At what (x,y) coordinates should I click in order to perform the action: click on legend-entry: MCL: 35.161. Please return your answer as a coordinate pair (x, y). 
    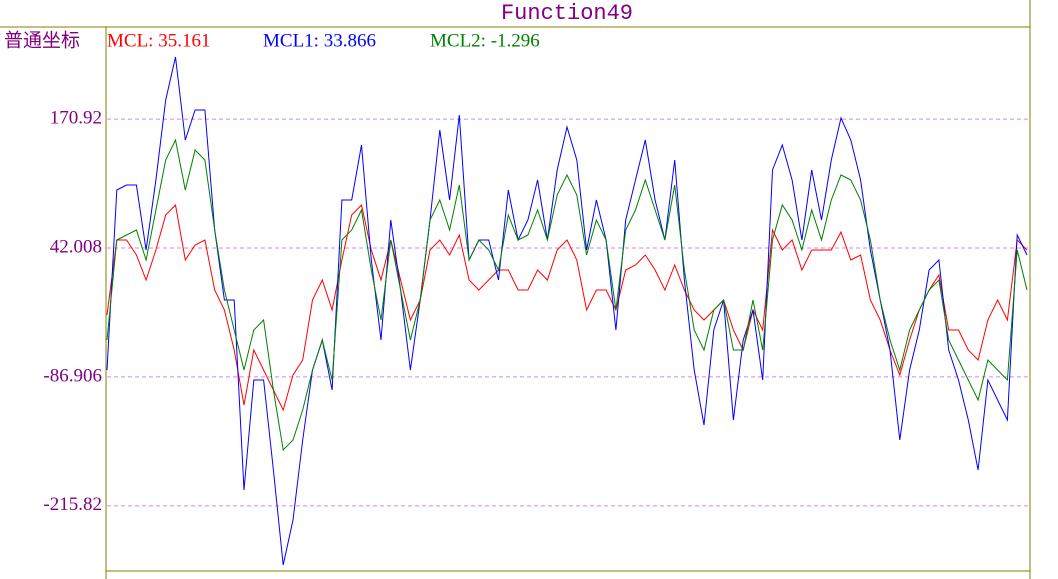
    Looking at the image, I should click on (158, 40).